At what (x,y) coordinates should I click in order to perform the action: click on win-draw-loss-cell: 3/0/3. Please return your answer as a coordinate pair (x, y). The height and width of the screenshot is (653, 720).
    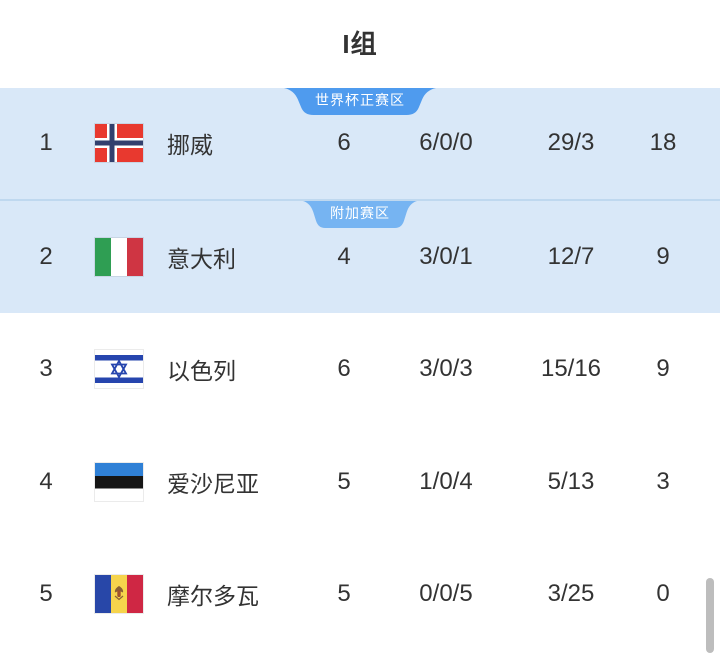
    Looking at the image, I should click on (446, 369).